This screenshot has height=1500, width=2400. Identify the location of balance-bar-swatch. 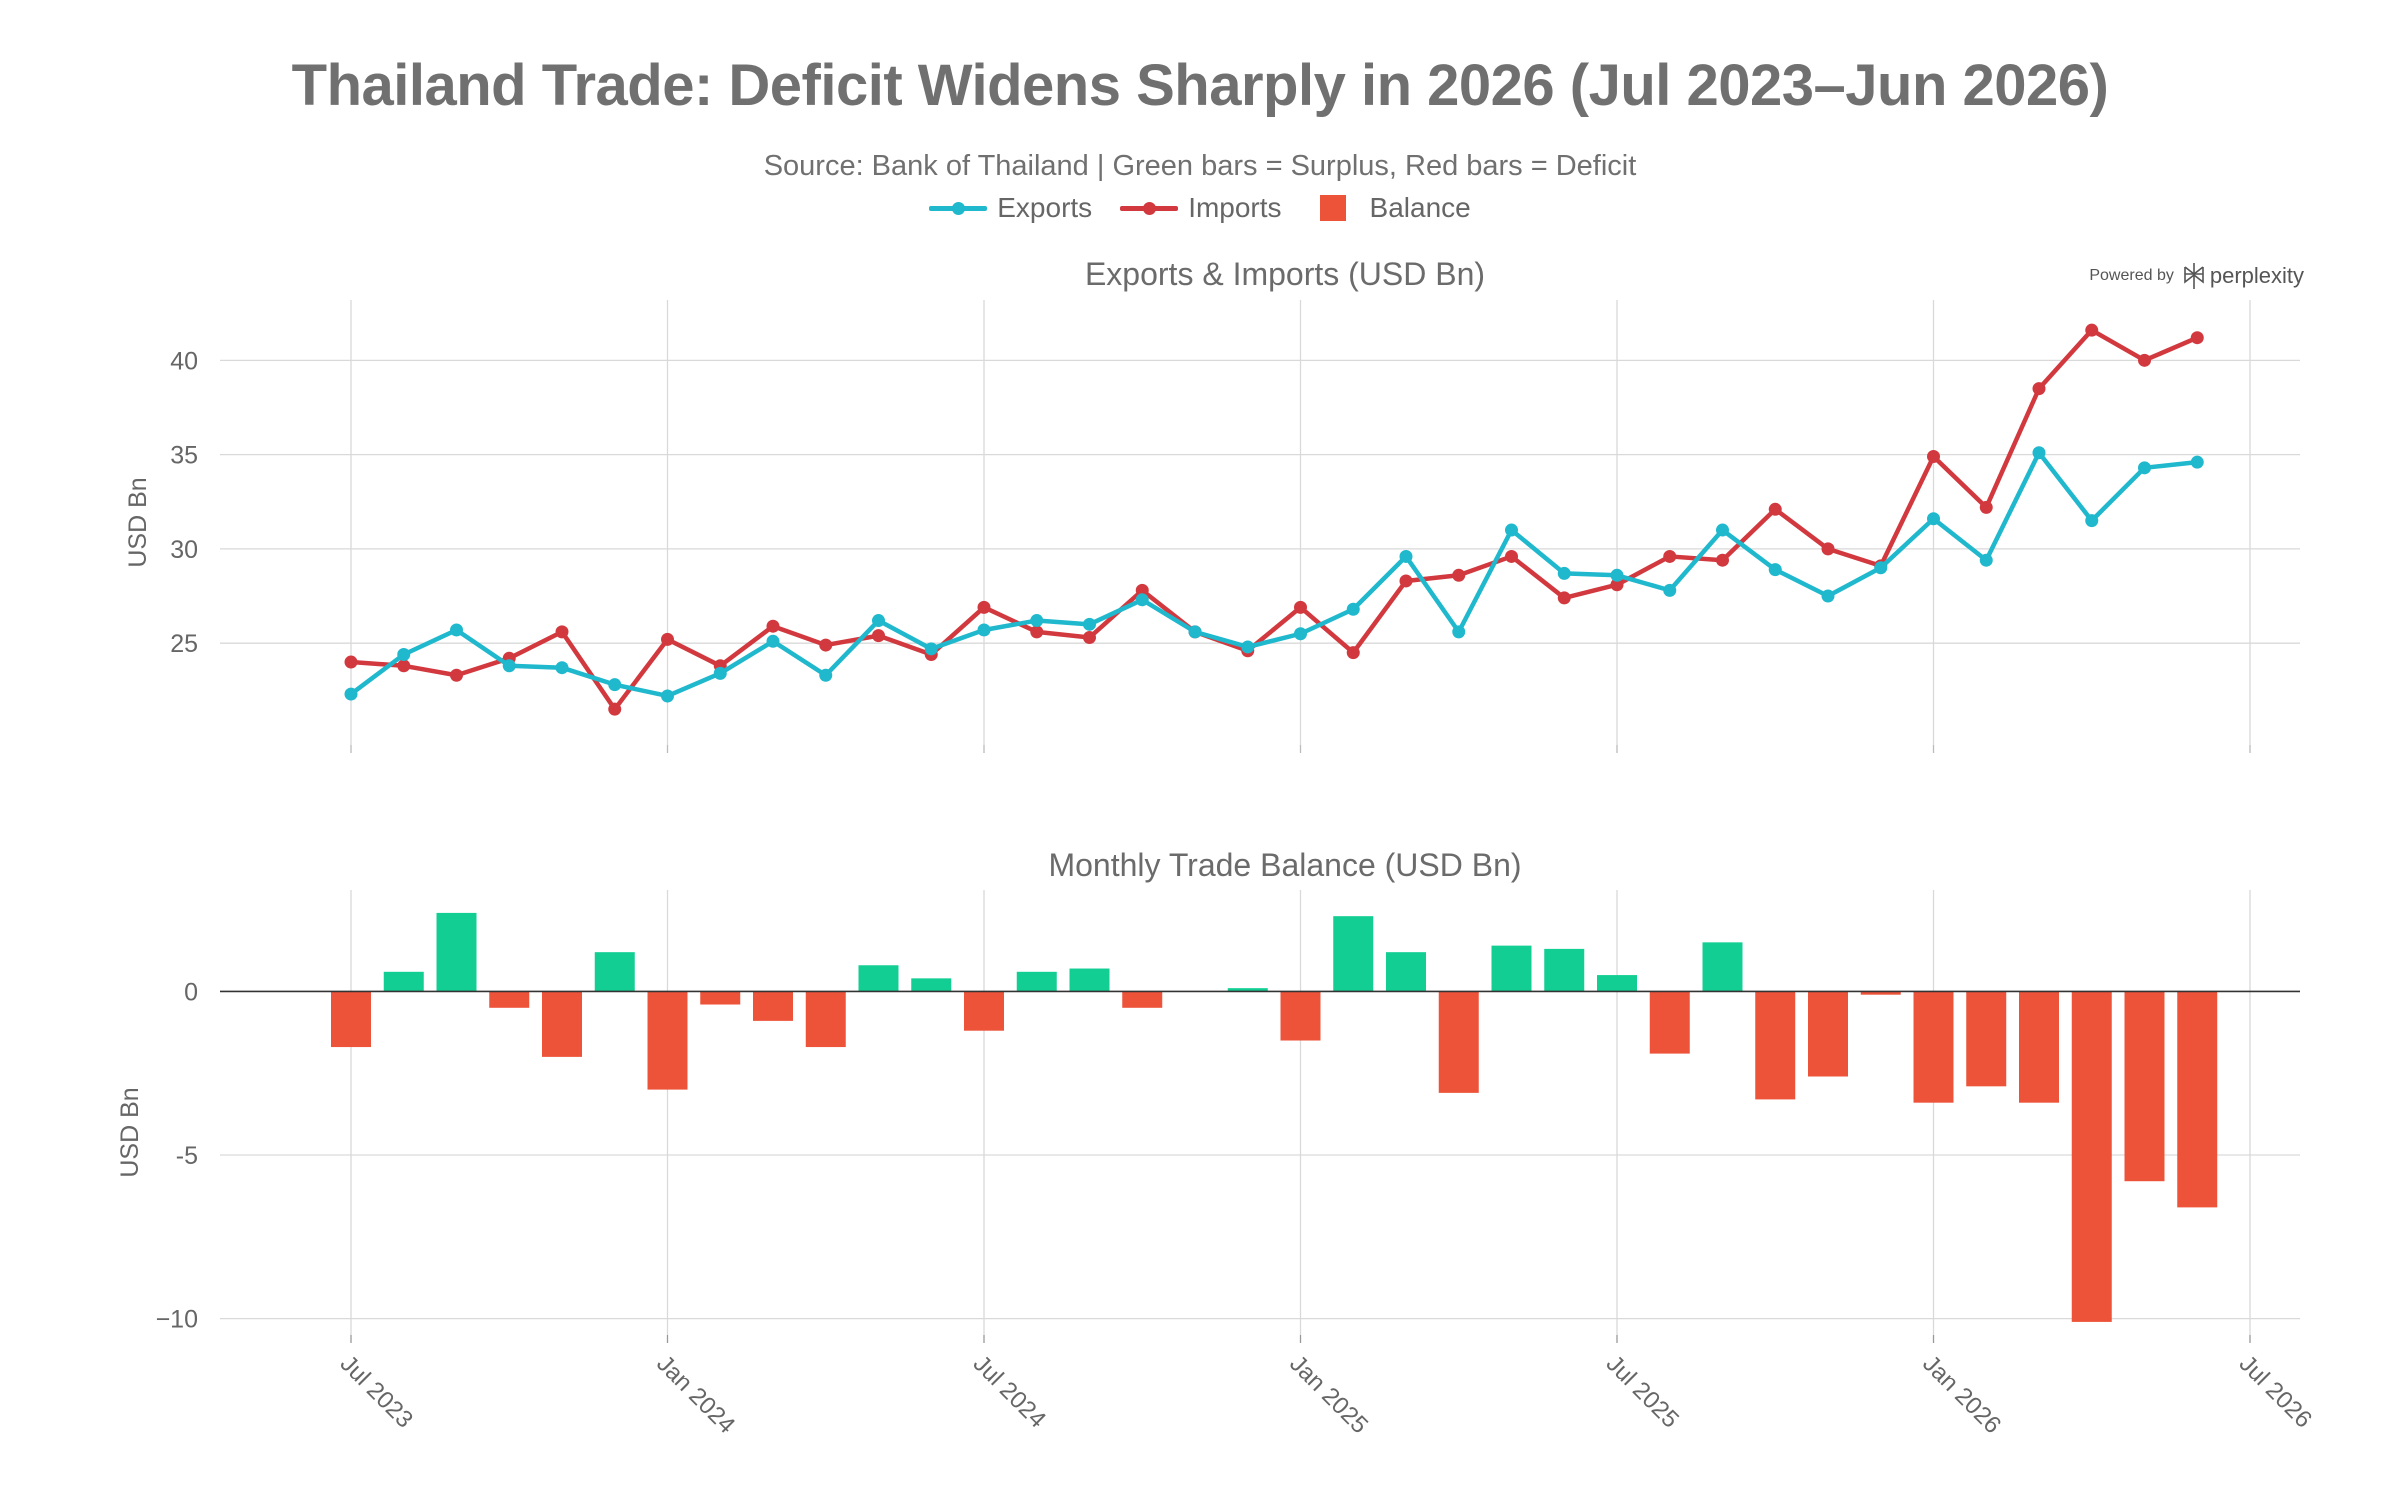
(1332, 208).